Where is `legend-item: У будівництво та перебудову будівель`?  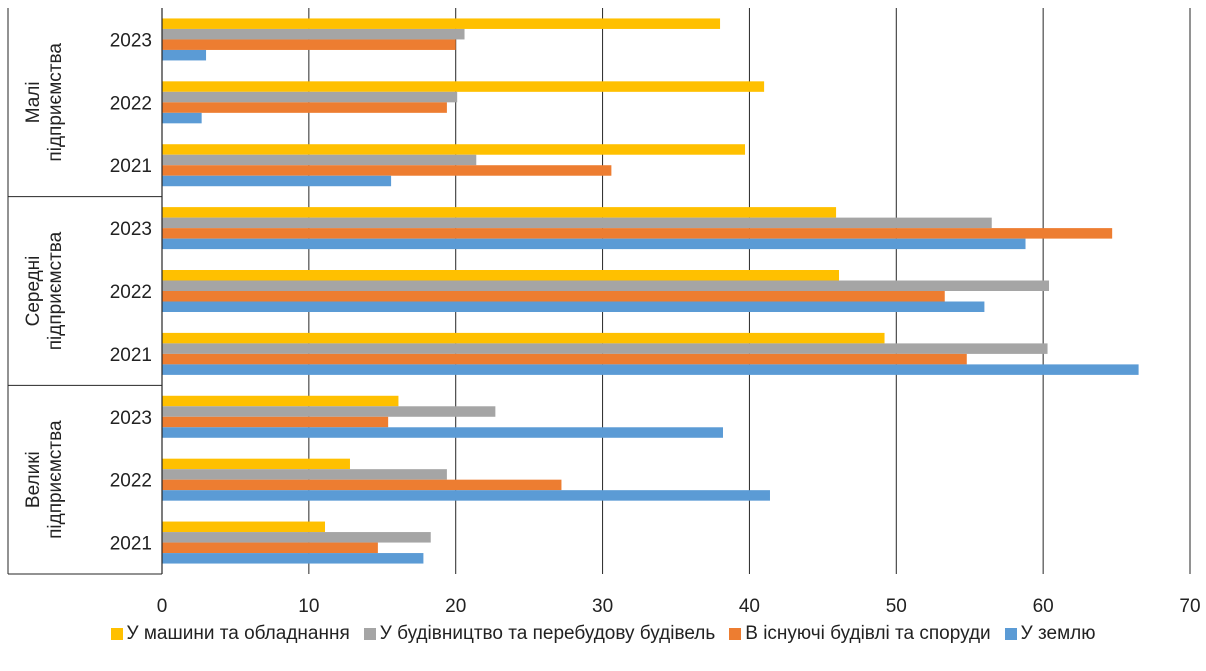 legend-item: У будівництво та перебудову будівель is located at coordinates (539, 634).